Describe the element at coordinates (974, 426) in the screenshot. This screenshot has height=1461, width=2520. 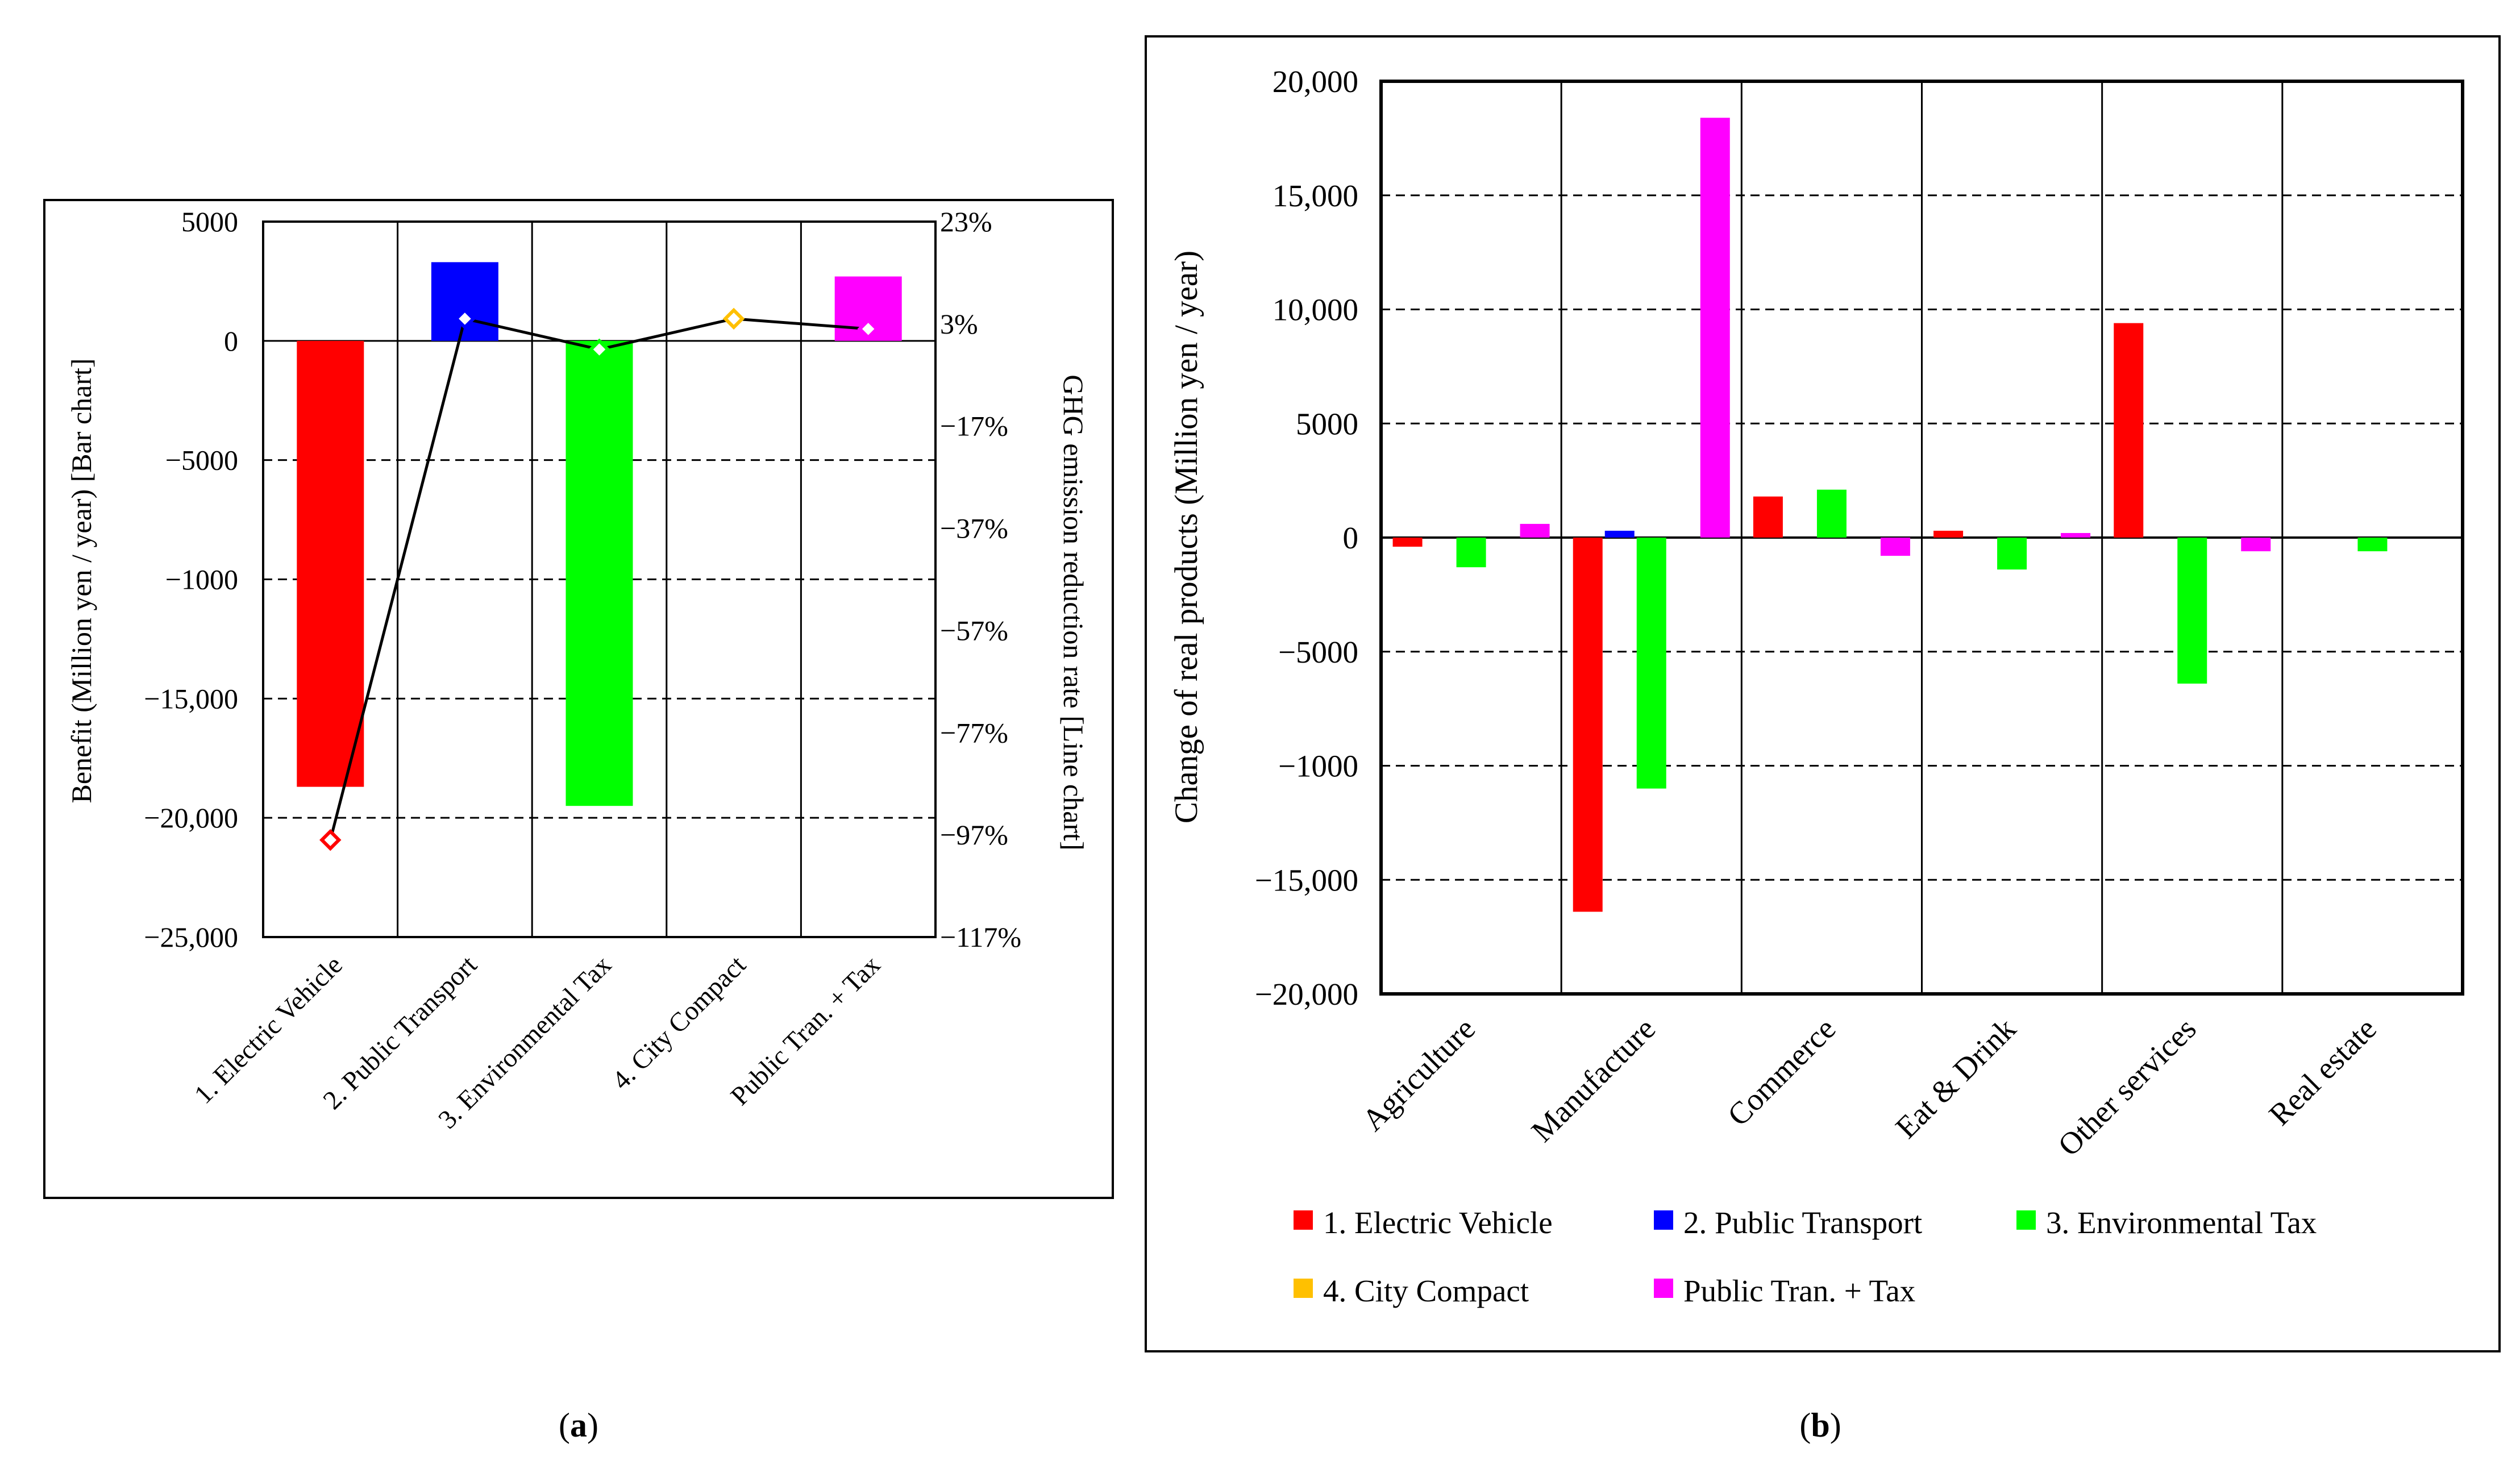
I see `panel-a-y2tick-label: −17%` at that location.